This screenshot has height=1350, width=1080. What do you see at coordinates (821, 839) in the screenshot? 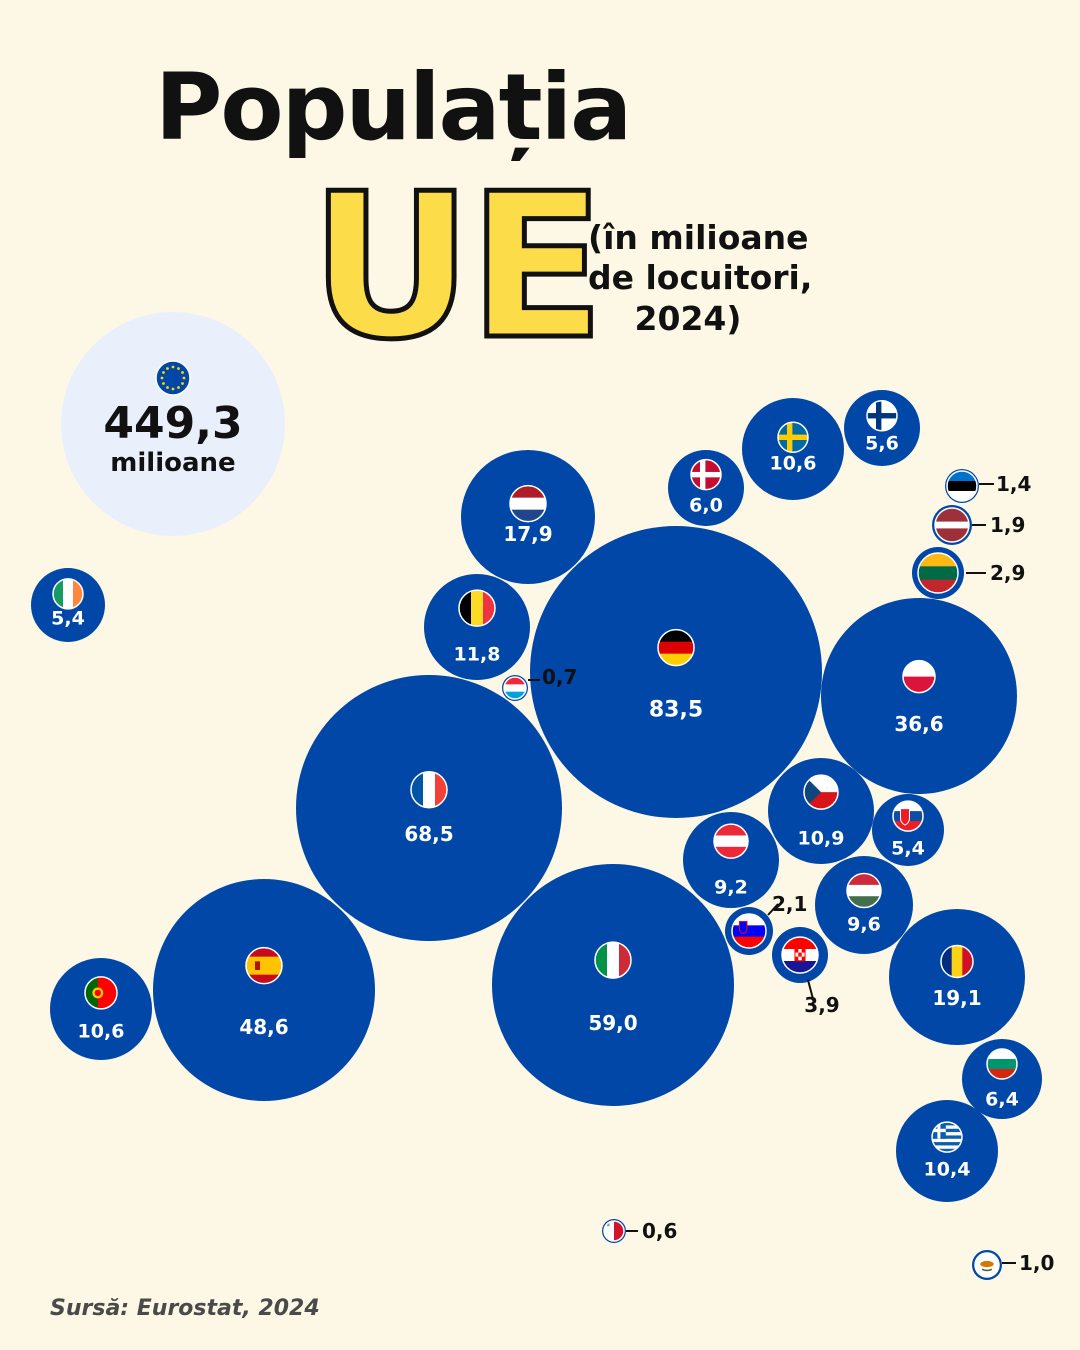
I see `value-label-cz: 10,9` at bounding box center [821, 839].